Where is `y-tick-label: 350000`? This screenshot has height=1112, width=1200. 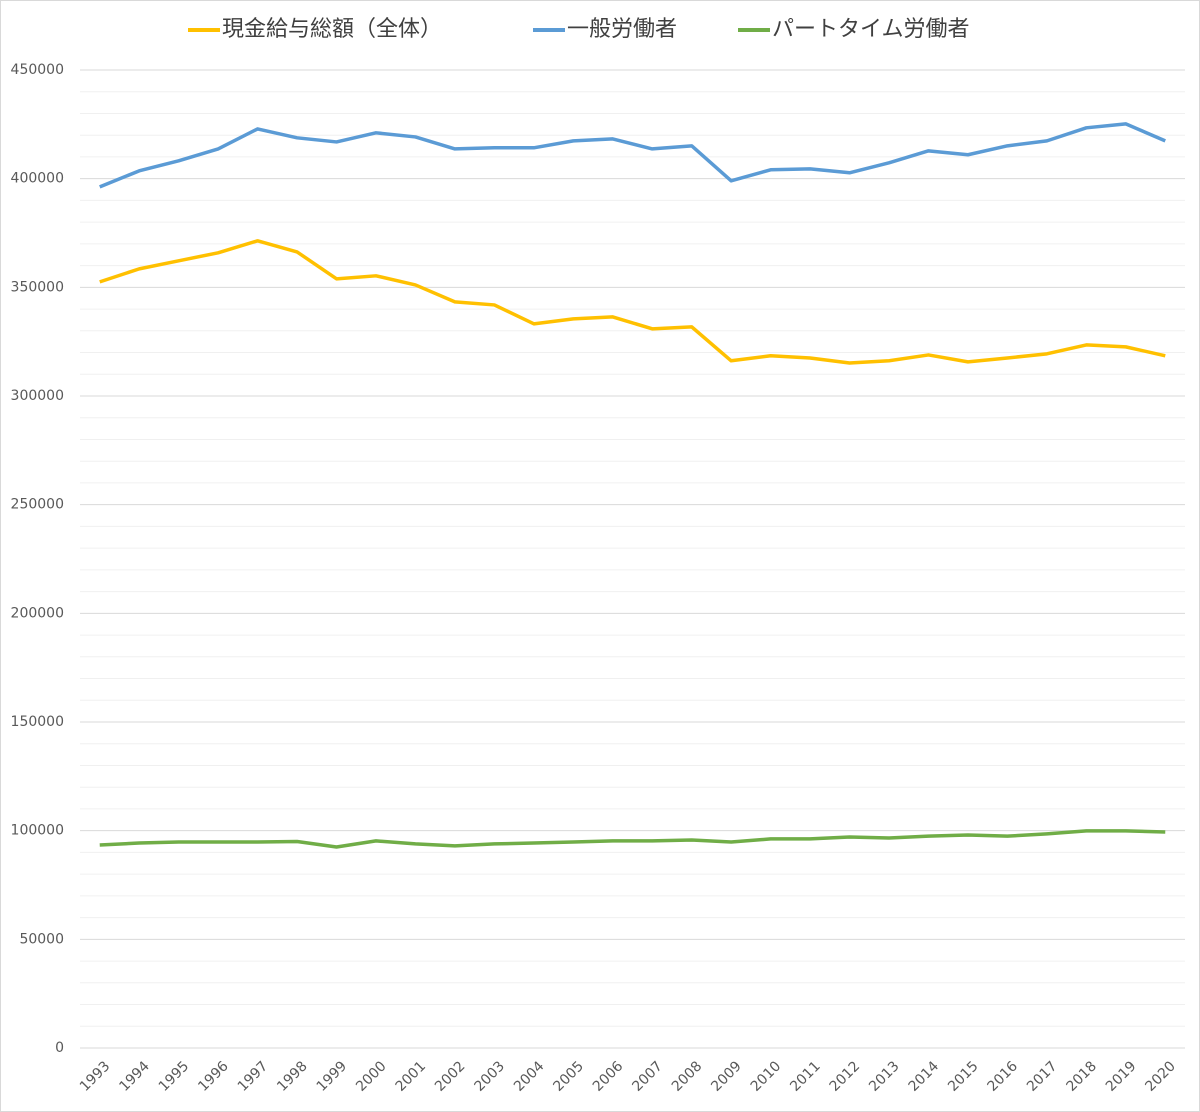 y-tick-label: 350000 is located at coordinates (37, 287).